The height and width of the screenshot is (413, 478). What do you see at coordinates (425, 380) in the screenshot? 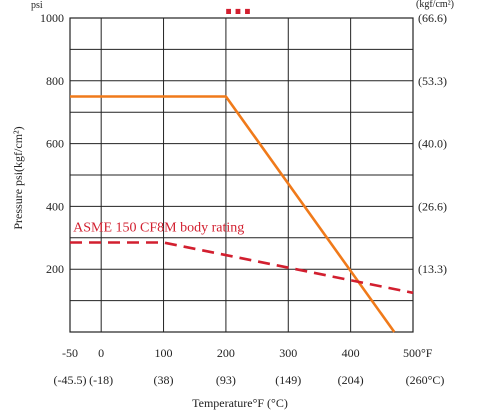
I see `x-tick-label-celsius: (260°C)` at bounding box center [425, 380].